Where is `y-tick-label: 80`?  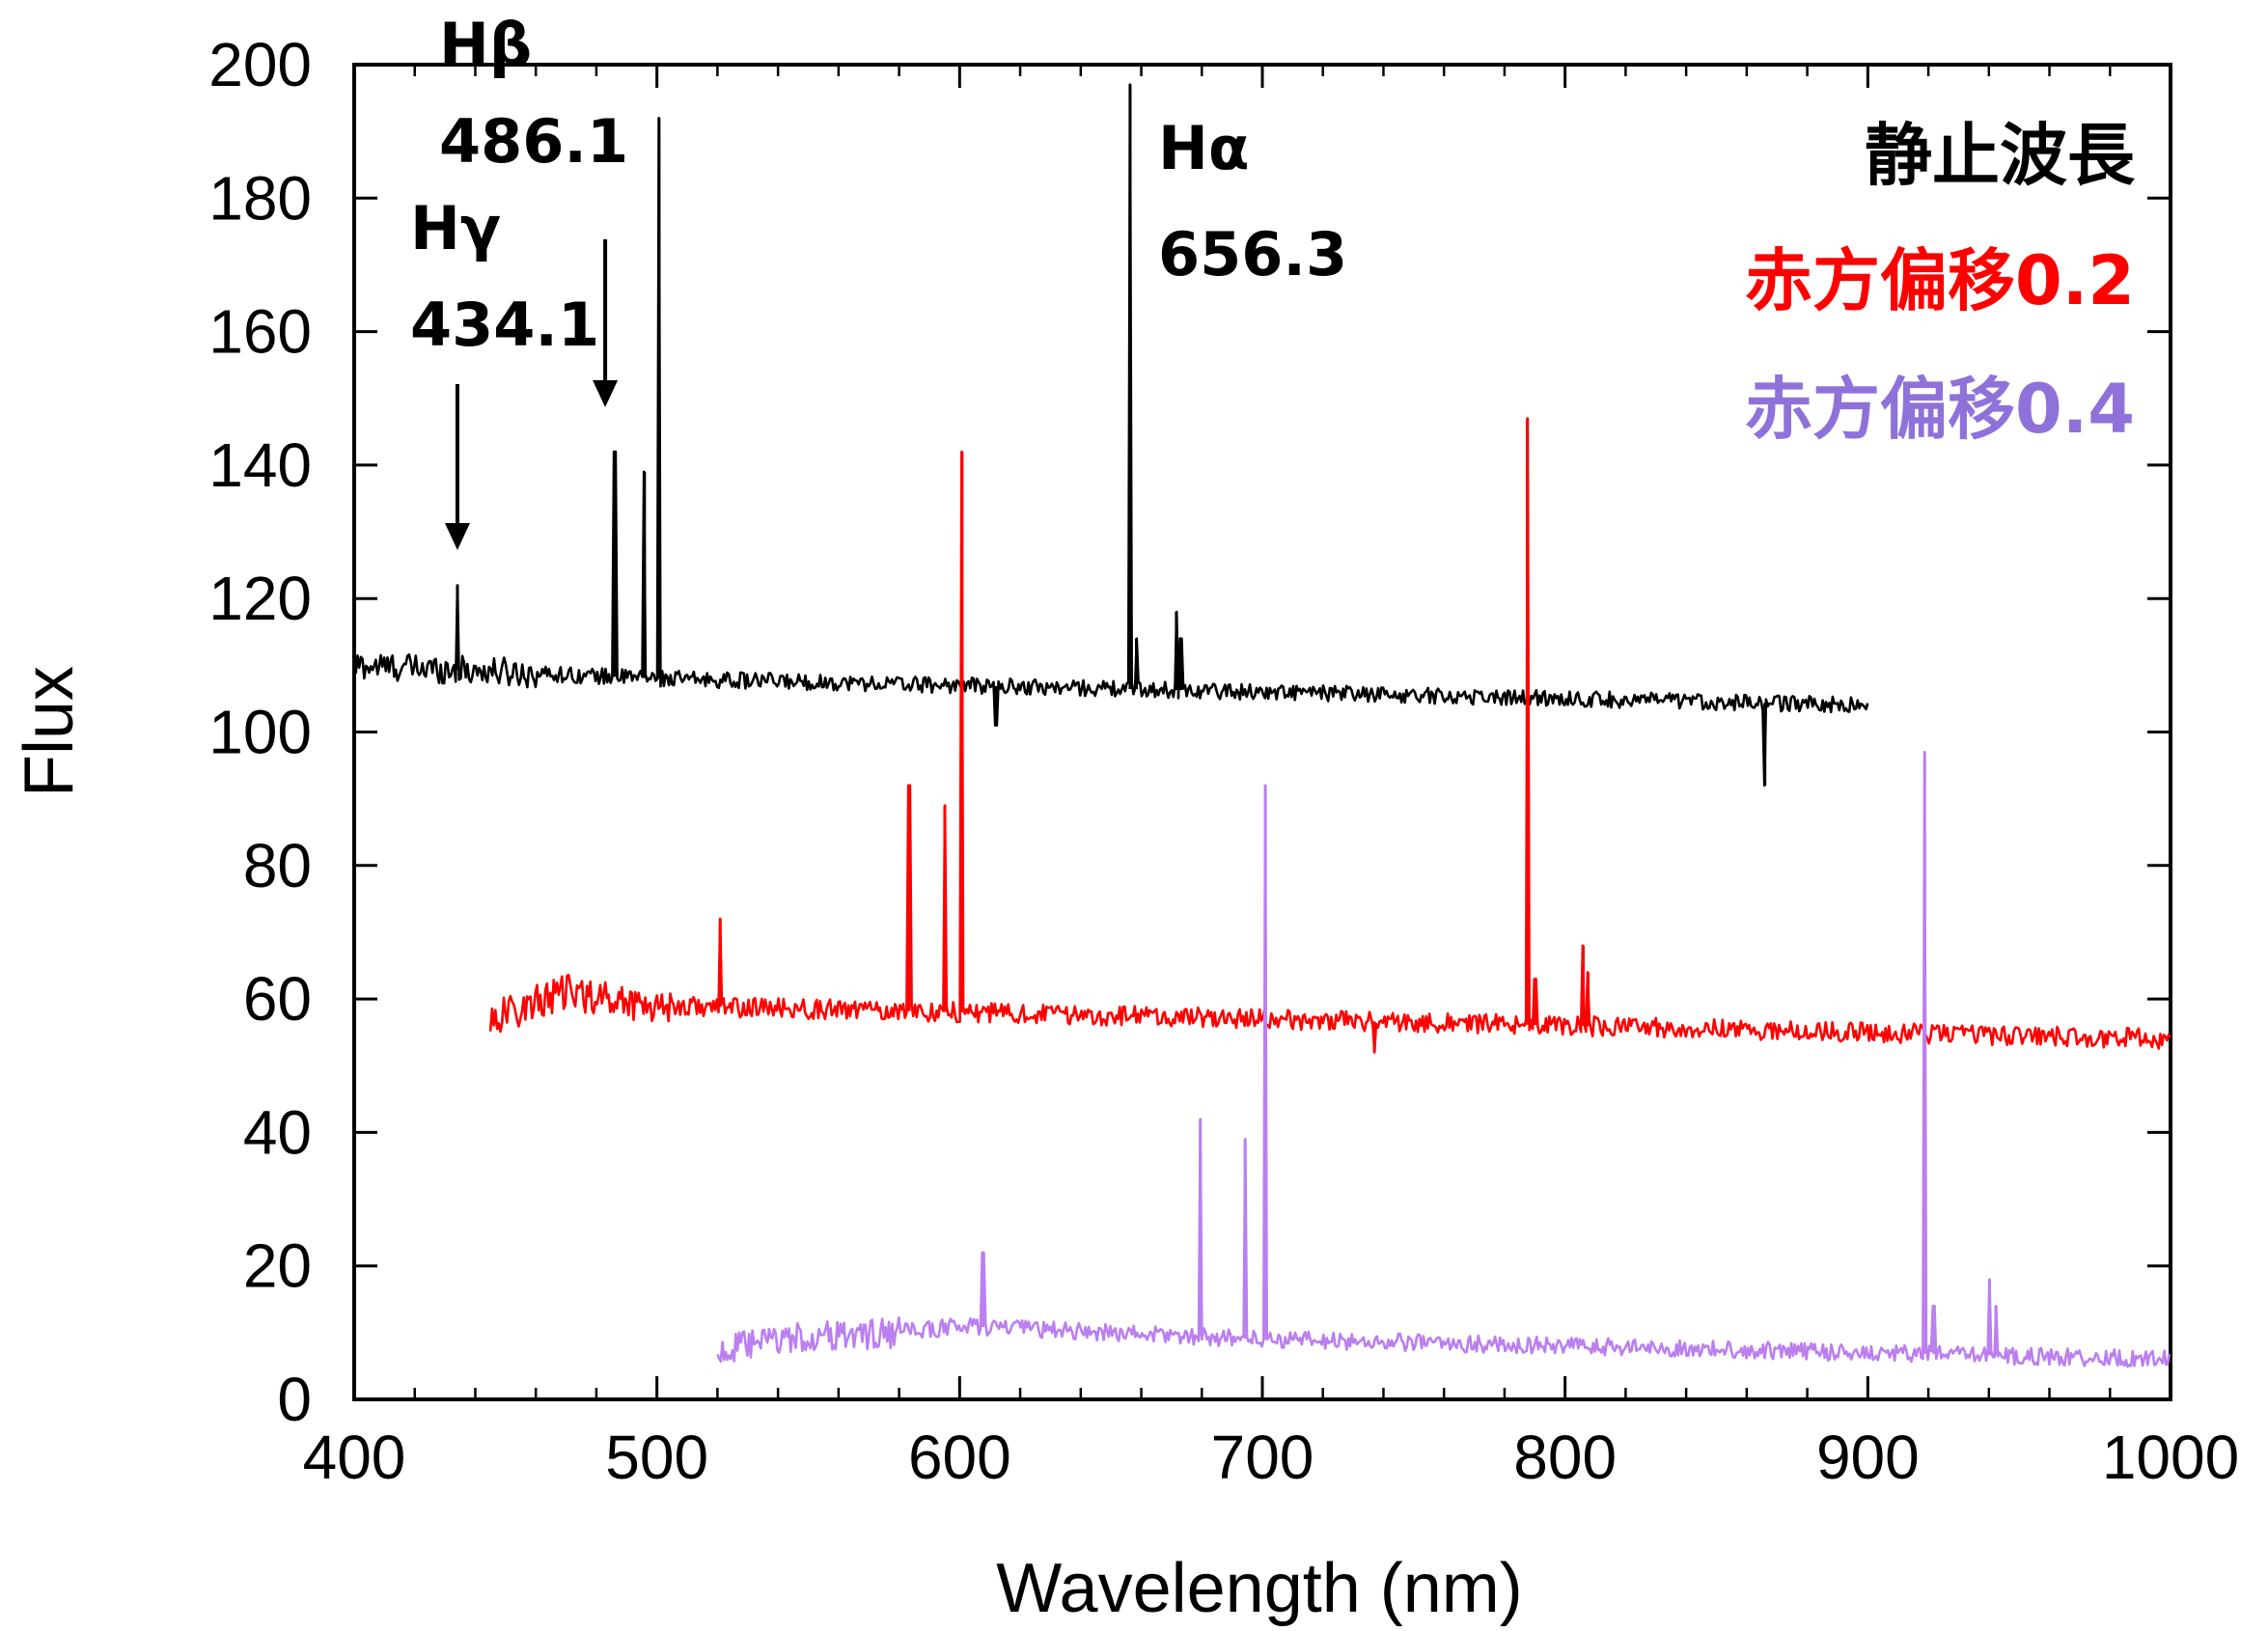
y-tick-label: 80 is located at coordinates (277, 865).